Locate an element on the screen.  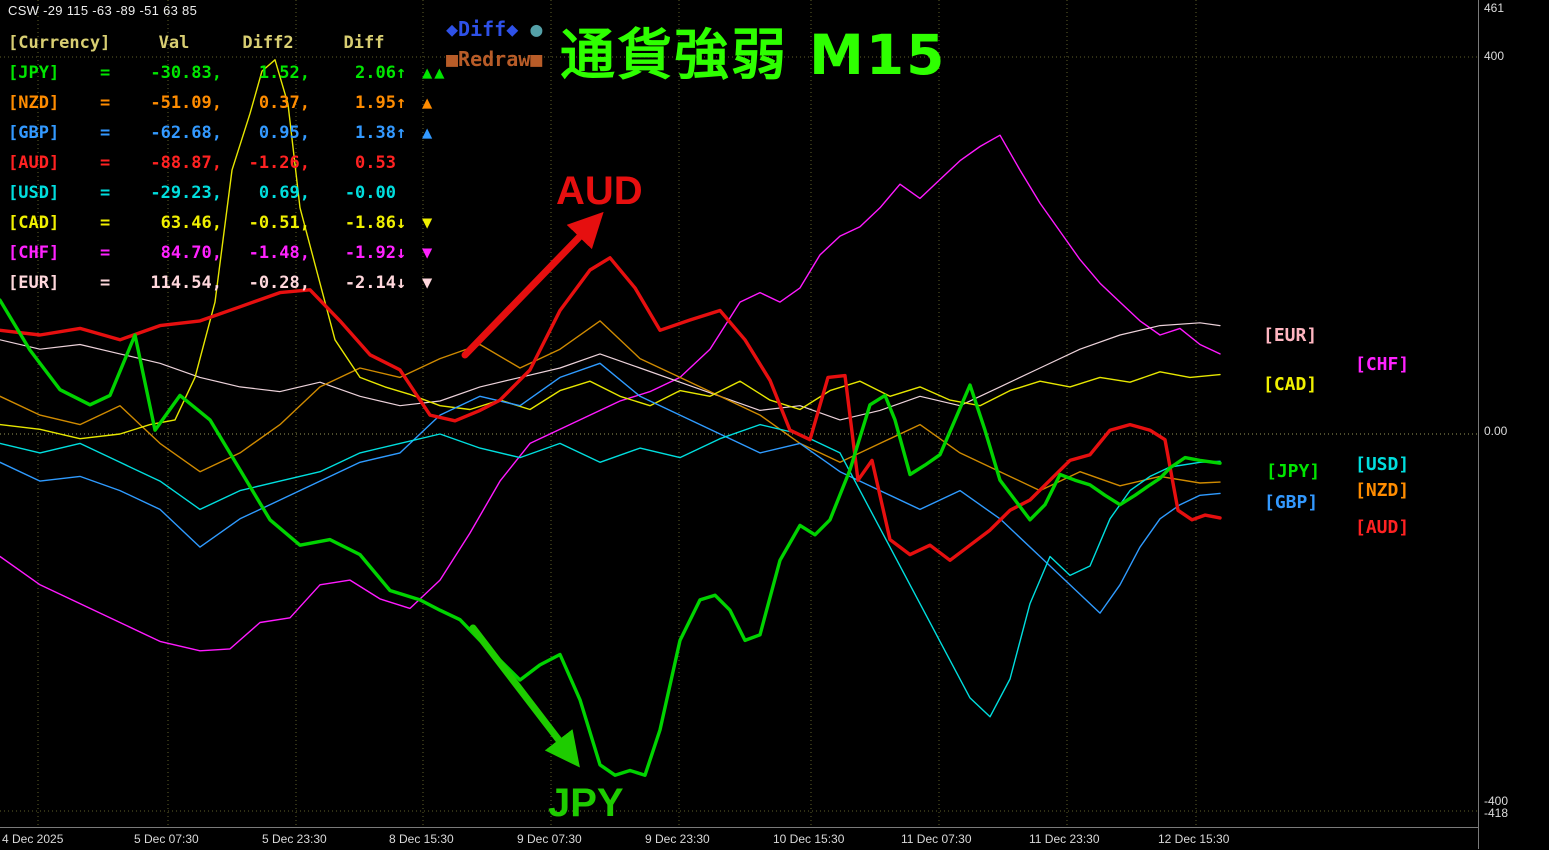
jpy-annotation-label: JPY is located at coordinates (586, 803).